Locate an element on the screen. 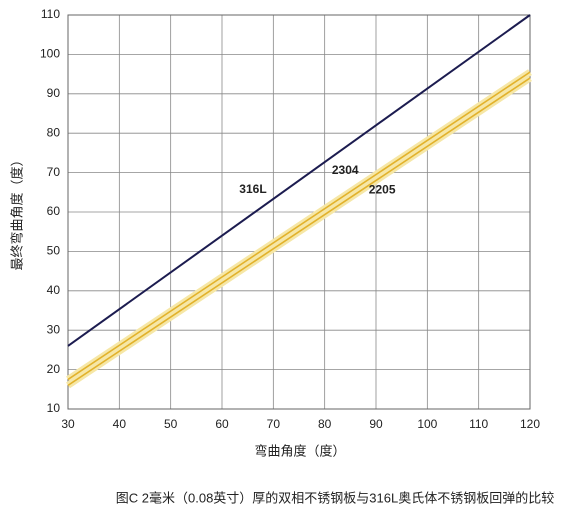  x-axis-label: 弯曲角度（度） is located at coordinates (299, 450).